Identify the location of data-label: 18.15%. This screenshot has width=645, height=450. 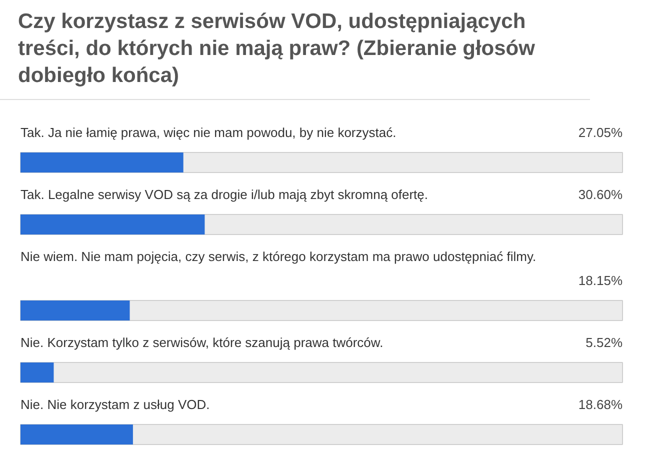
(600, 280).